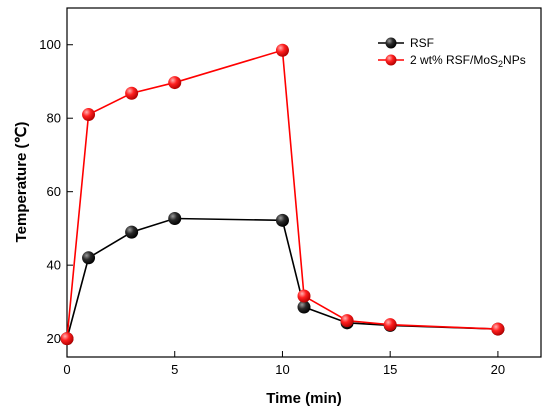 The image size is (550, 412). Describe the element at coordinates (391, 60) in the screenshot. I see `legend-marker-mos2` at that location.